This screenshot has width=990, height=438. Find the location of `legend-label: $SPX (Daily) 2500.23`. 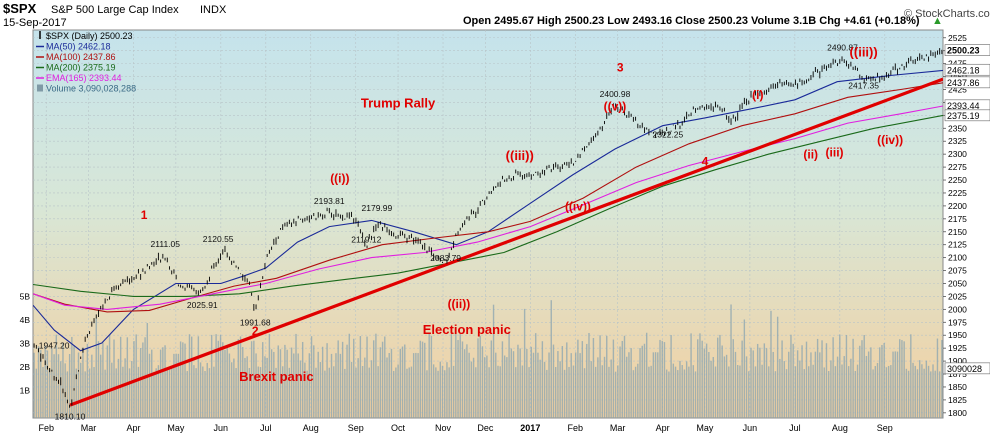

legend-label: $SPX (Daily) 2500.23 is located at coordinates (89, 36).